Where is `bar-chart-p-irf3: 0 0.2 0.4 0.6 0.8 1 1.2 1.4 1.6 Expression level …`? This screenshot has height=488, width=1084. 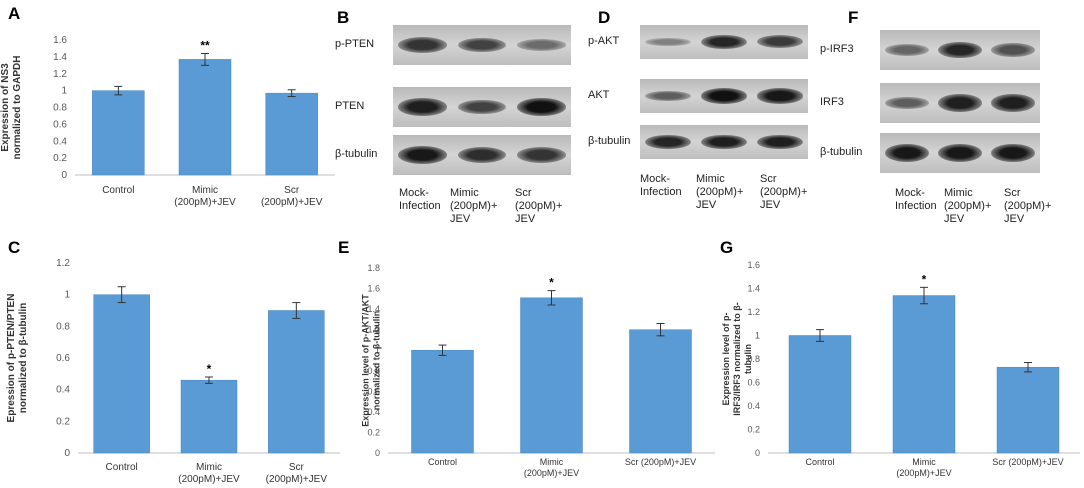
bar-chart-p-irf3: 0 0.2 0.4 0.6 0.8 1 1.2 1.4 1.6 Expression level … is located at coordinates (900, 369).